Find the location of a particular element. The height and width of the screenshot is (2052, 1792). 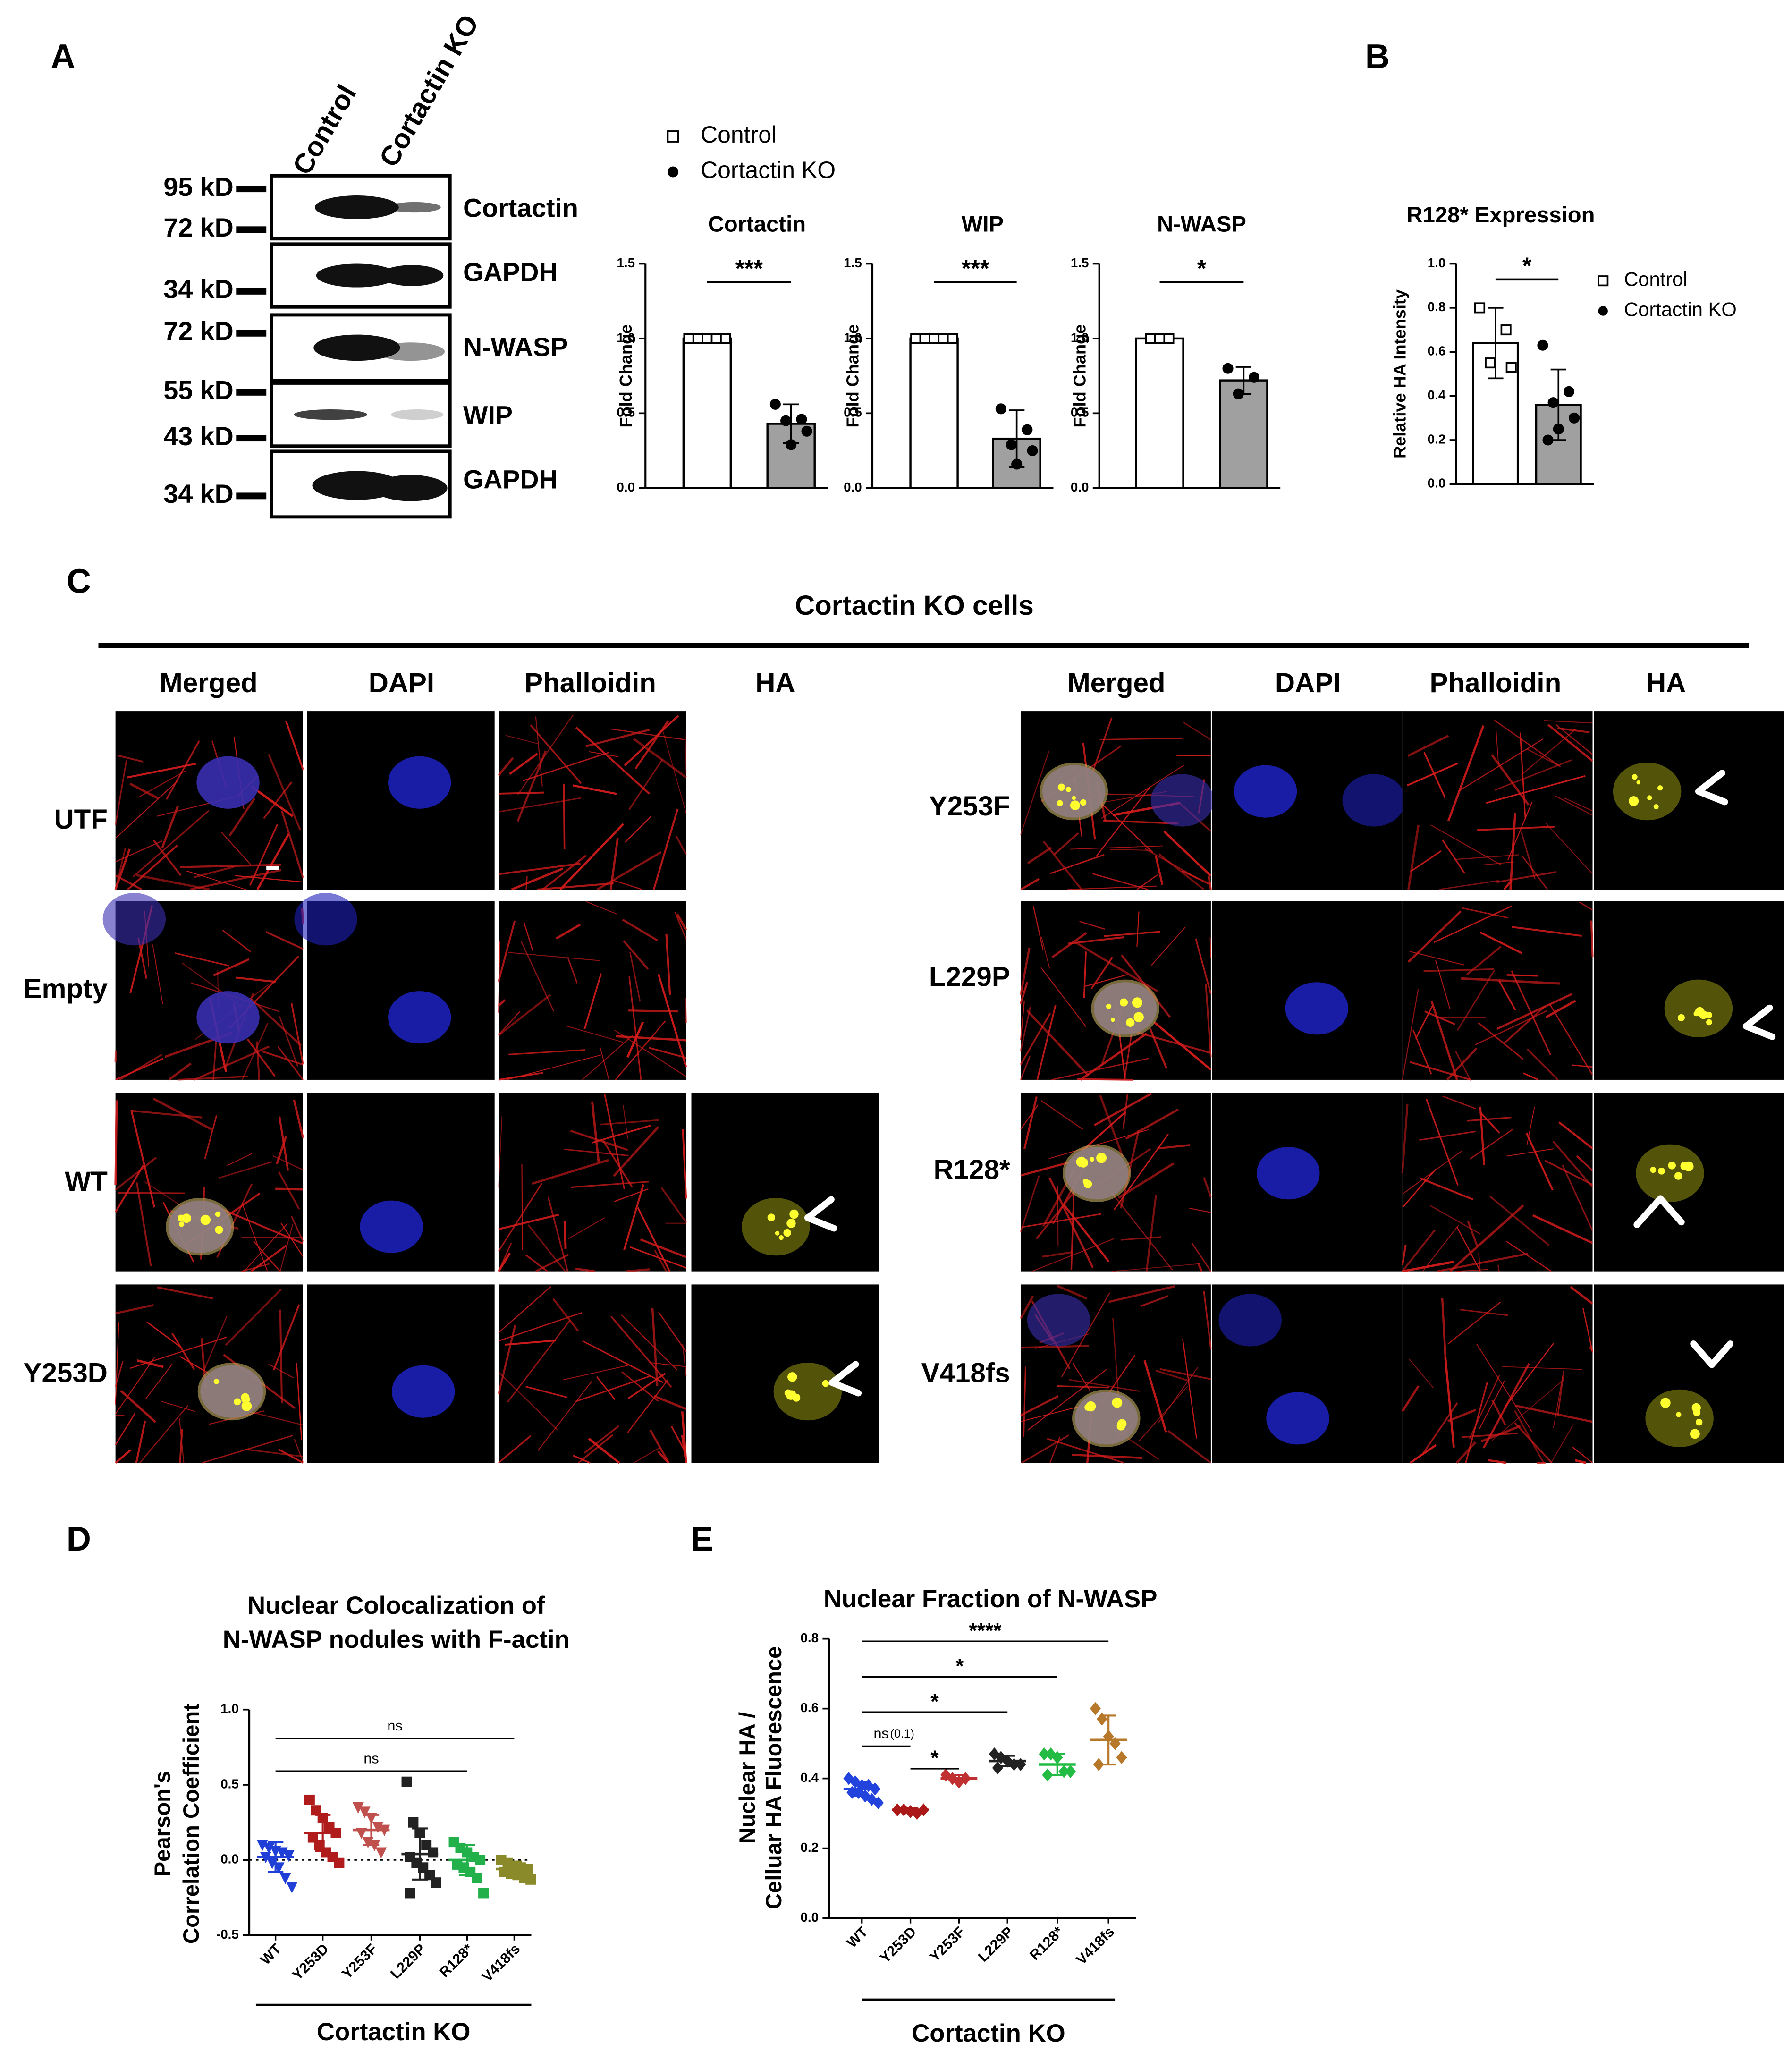

y-tick-label: 0.0 is located at coordinates (1080, 487).